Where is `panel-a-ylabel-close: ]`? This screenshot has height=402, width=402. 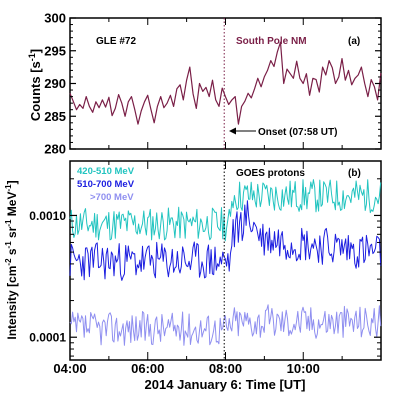
panel-a-ylabel-close: ] is located at coordinates (35, 51).